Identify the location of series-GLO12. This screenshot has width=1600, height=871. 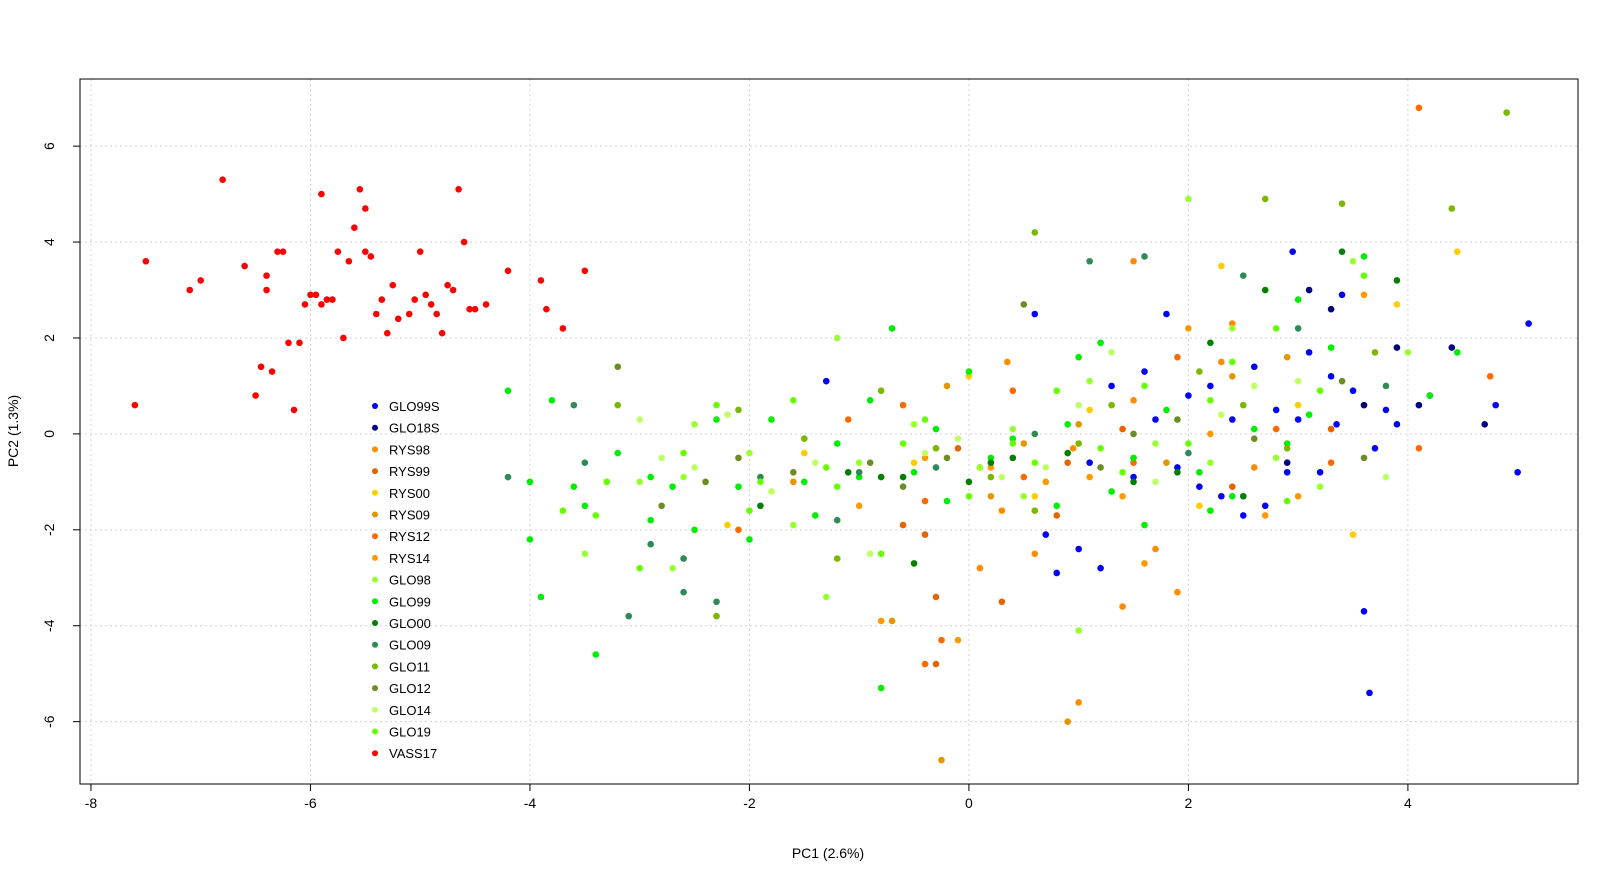
(991, 405).